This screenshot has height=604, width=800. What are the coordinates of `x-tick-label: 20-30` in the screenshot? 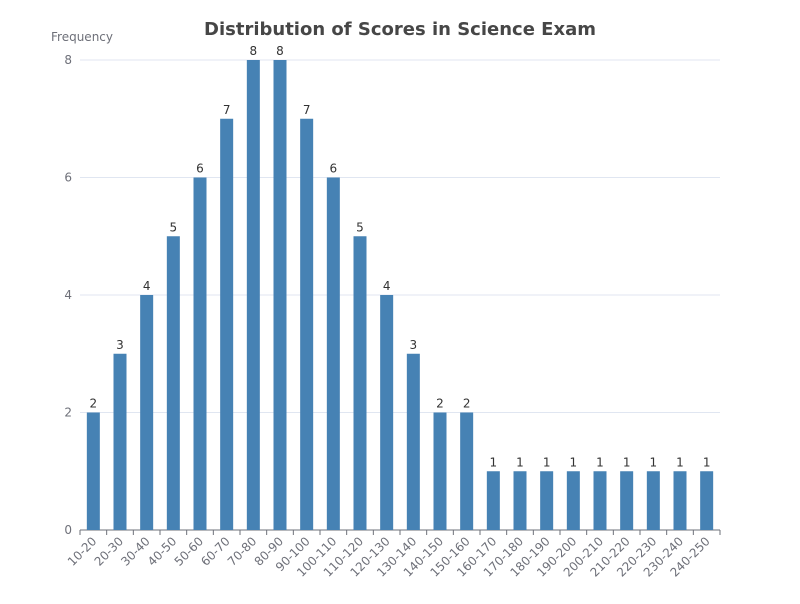 It's located at (109, 551).